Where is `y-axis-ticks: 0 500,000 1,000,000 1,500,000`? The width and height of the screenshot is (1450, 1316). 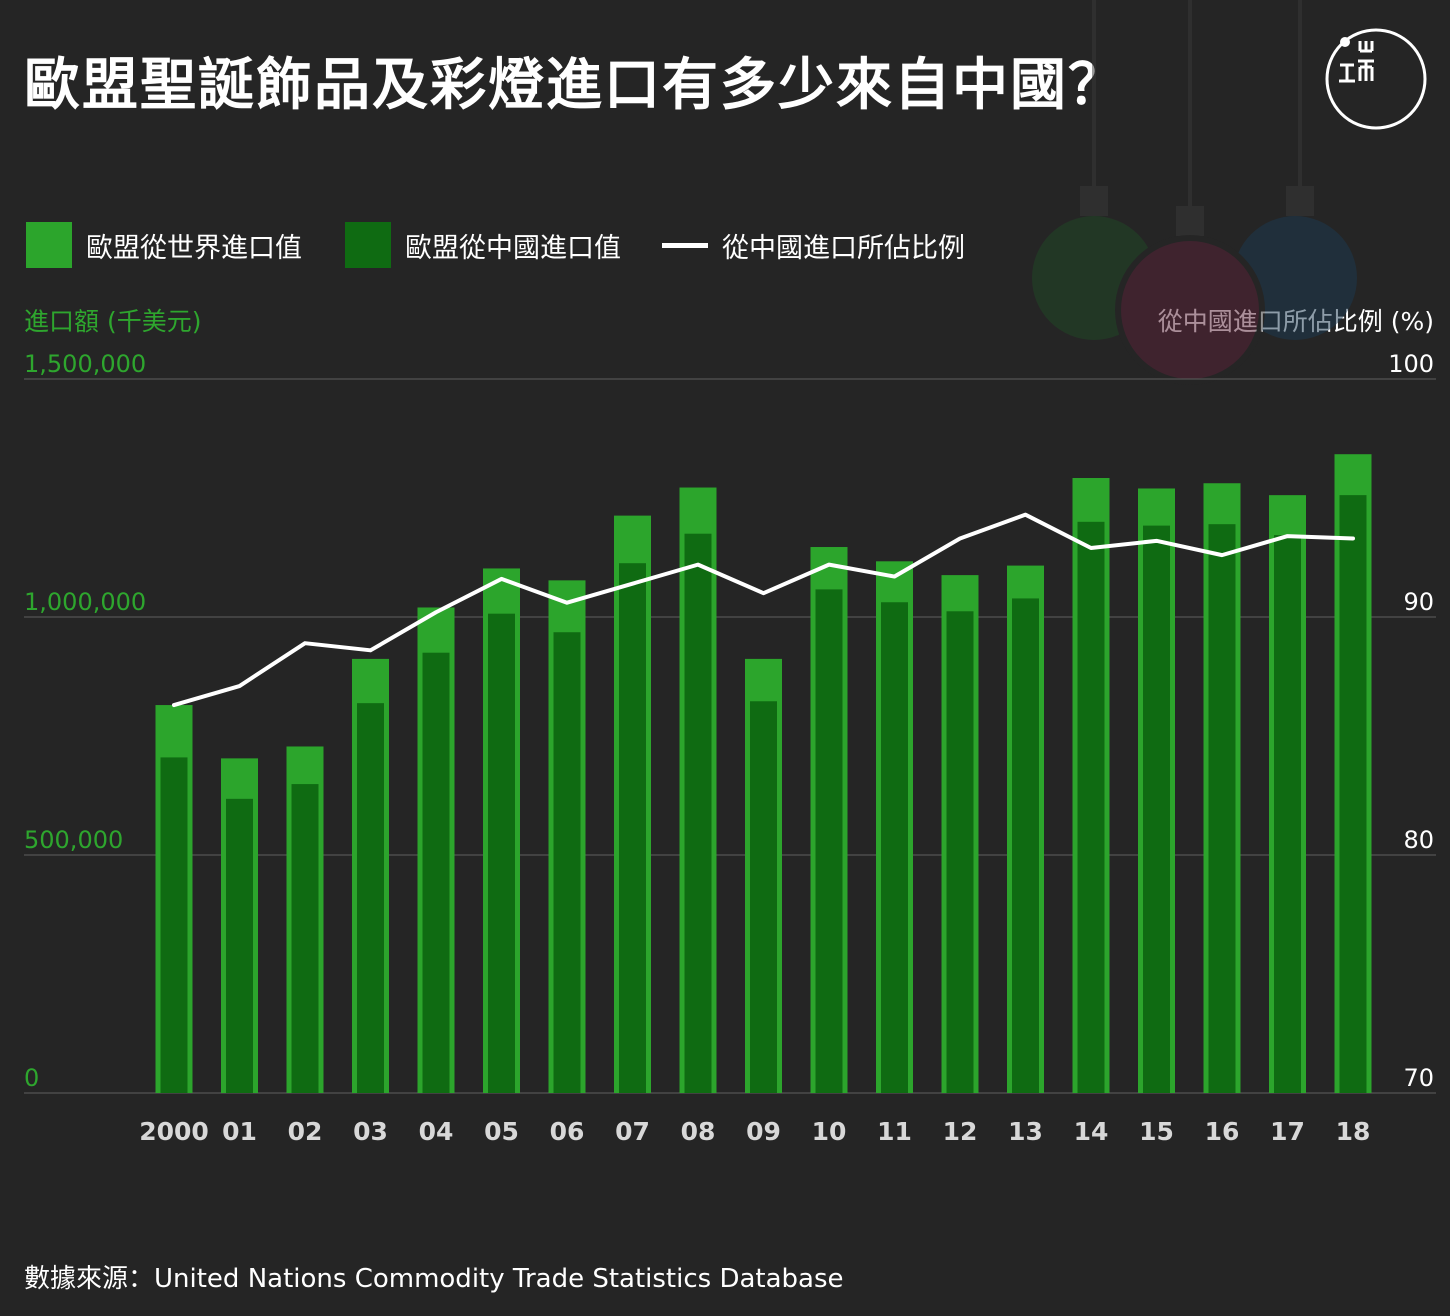
y-axis-ticks: 0 500,000 1,000,000 1,500,000 is located at coordinates (85, 721).